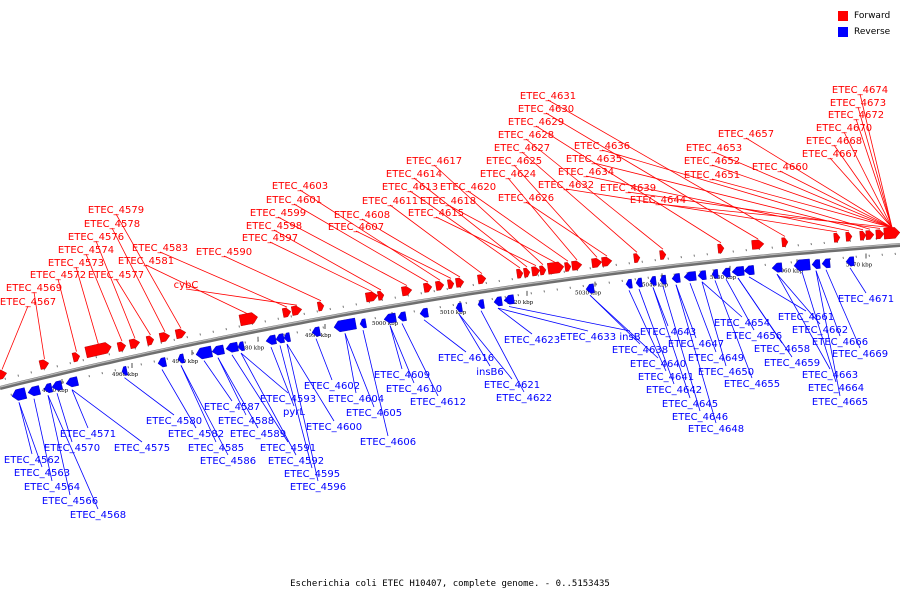 The image size is (900, 600). I want to click on forward-label: ETEC_4629, so click(536, 122).